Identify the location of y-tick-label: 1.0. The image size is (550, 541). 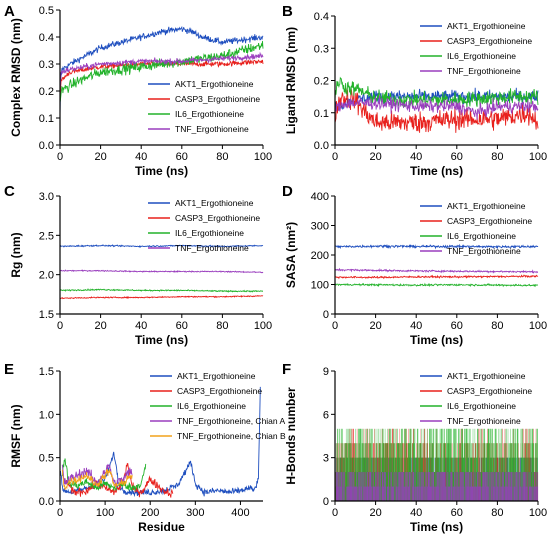
(46, 415).